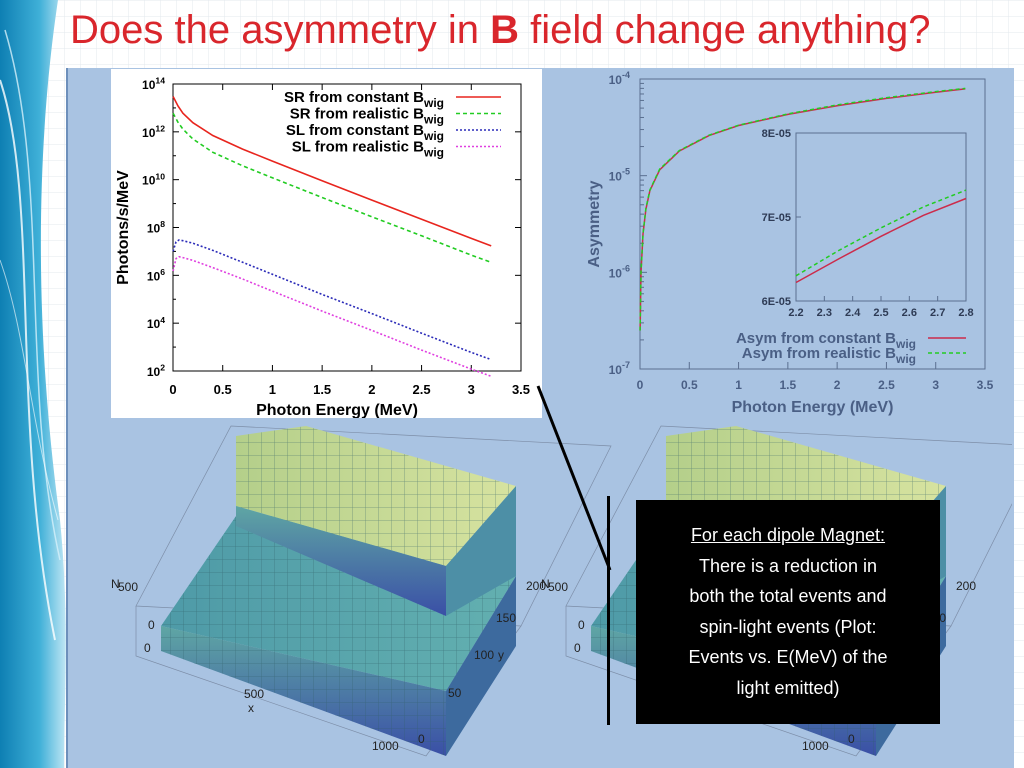 This screenshot has height=768, width=1024. I want to click on y-tick-label: 150, so click(506, 618).